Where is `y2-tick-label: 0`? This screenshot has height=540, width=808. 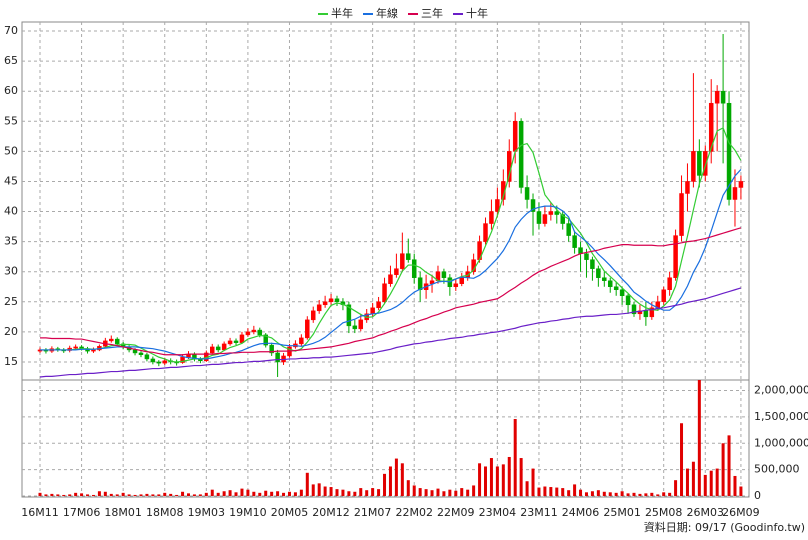 y2-tick-label: 0 is located at coordinates (757, 495).